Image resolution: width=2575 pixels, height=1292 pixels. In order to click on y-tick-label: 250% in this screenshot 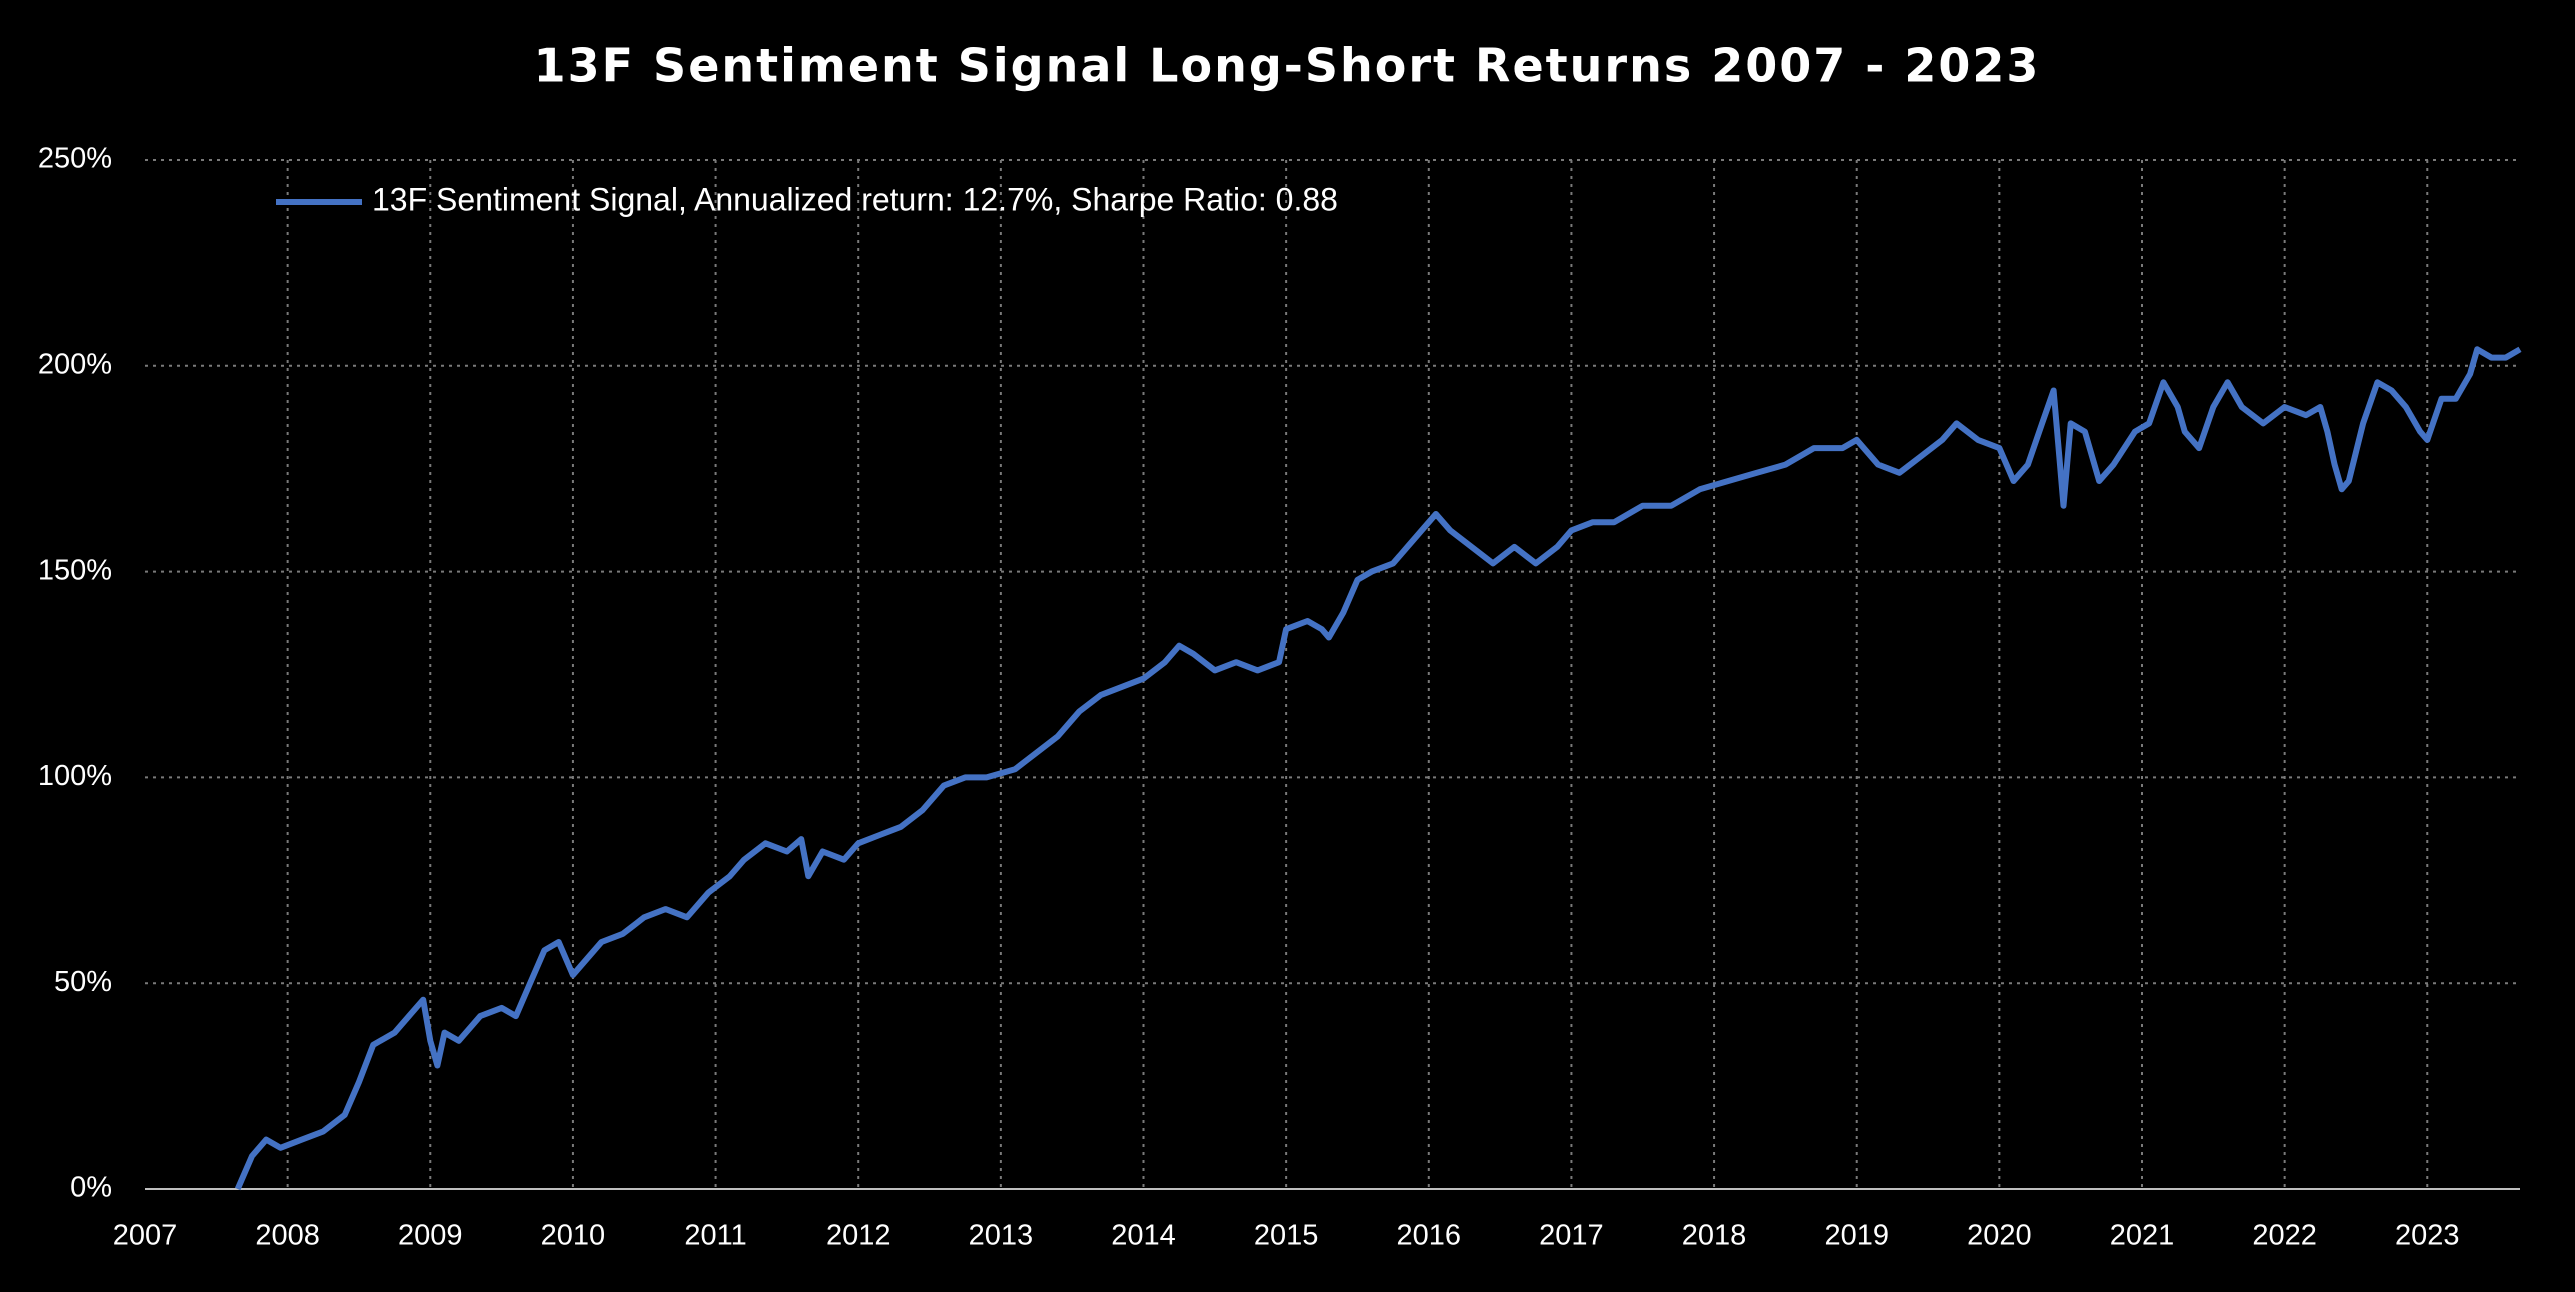, I will do `click(75, 159)`.